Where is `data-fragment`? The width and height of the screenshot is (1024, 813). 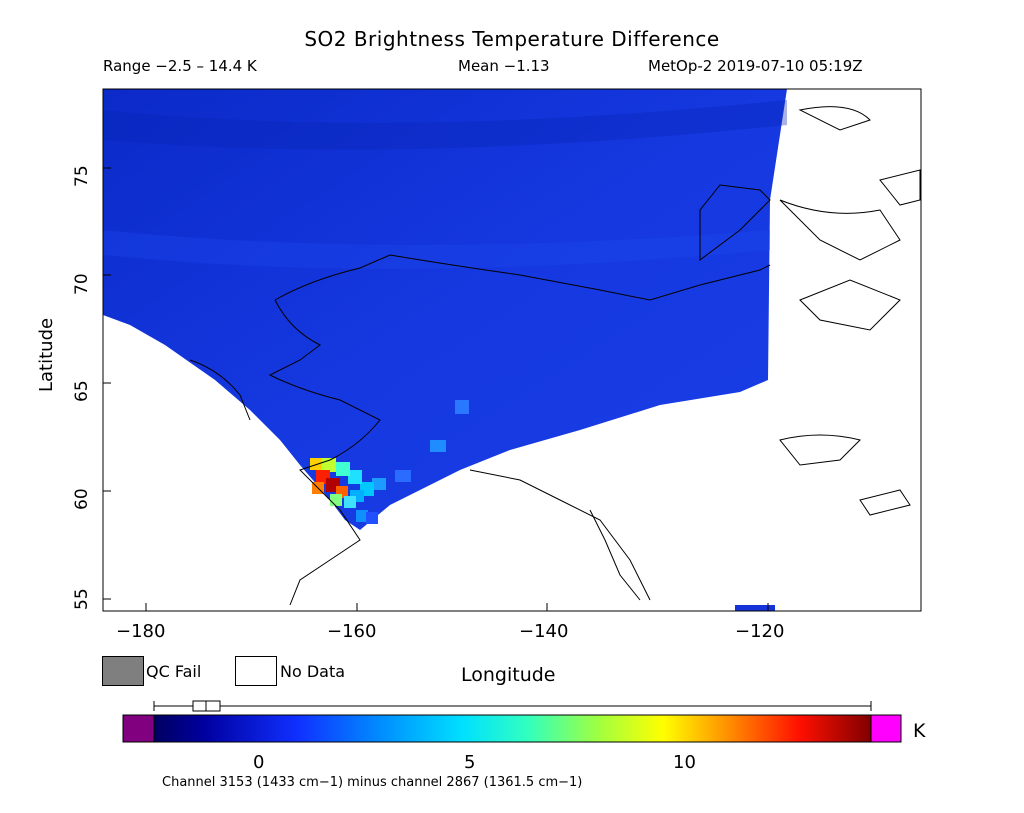 data-fragment is located at coordinates (755, 608).